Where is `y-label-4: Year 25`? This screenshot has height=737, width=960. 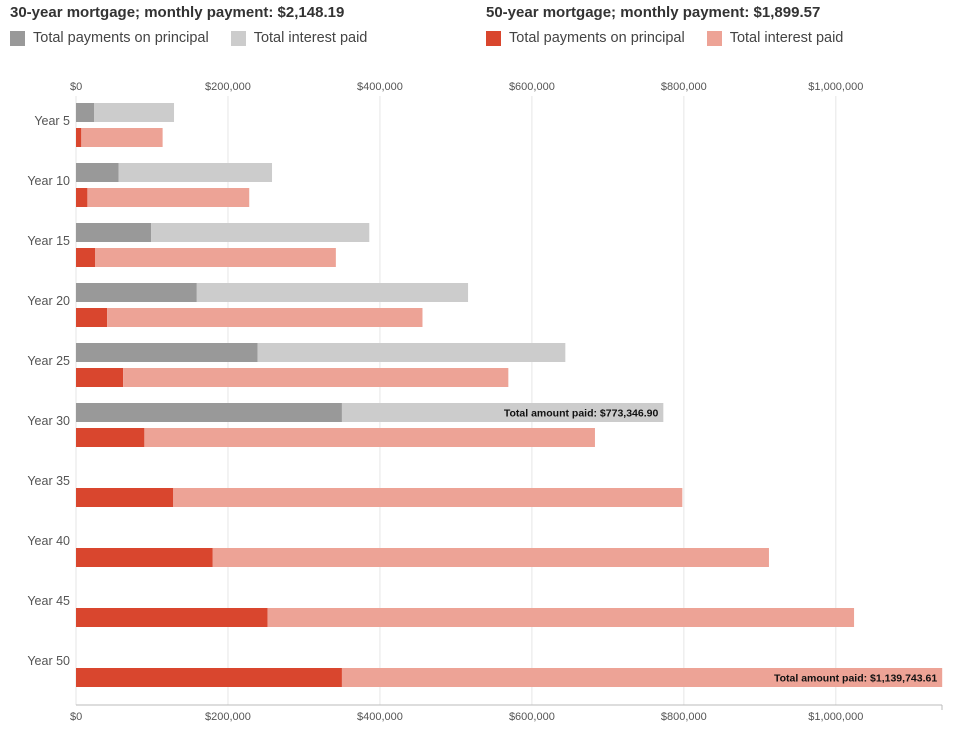 y-label-4: Year 25 is located at coordinates (48, 361).